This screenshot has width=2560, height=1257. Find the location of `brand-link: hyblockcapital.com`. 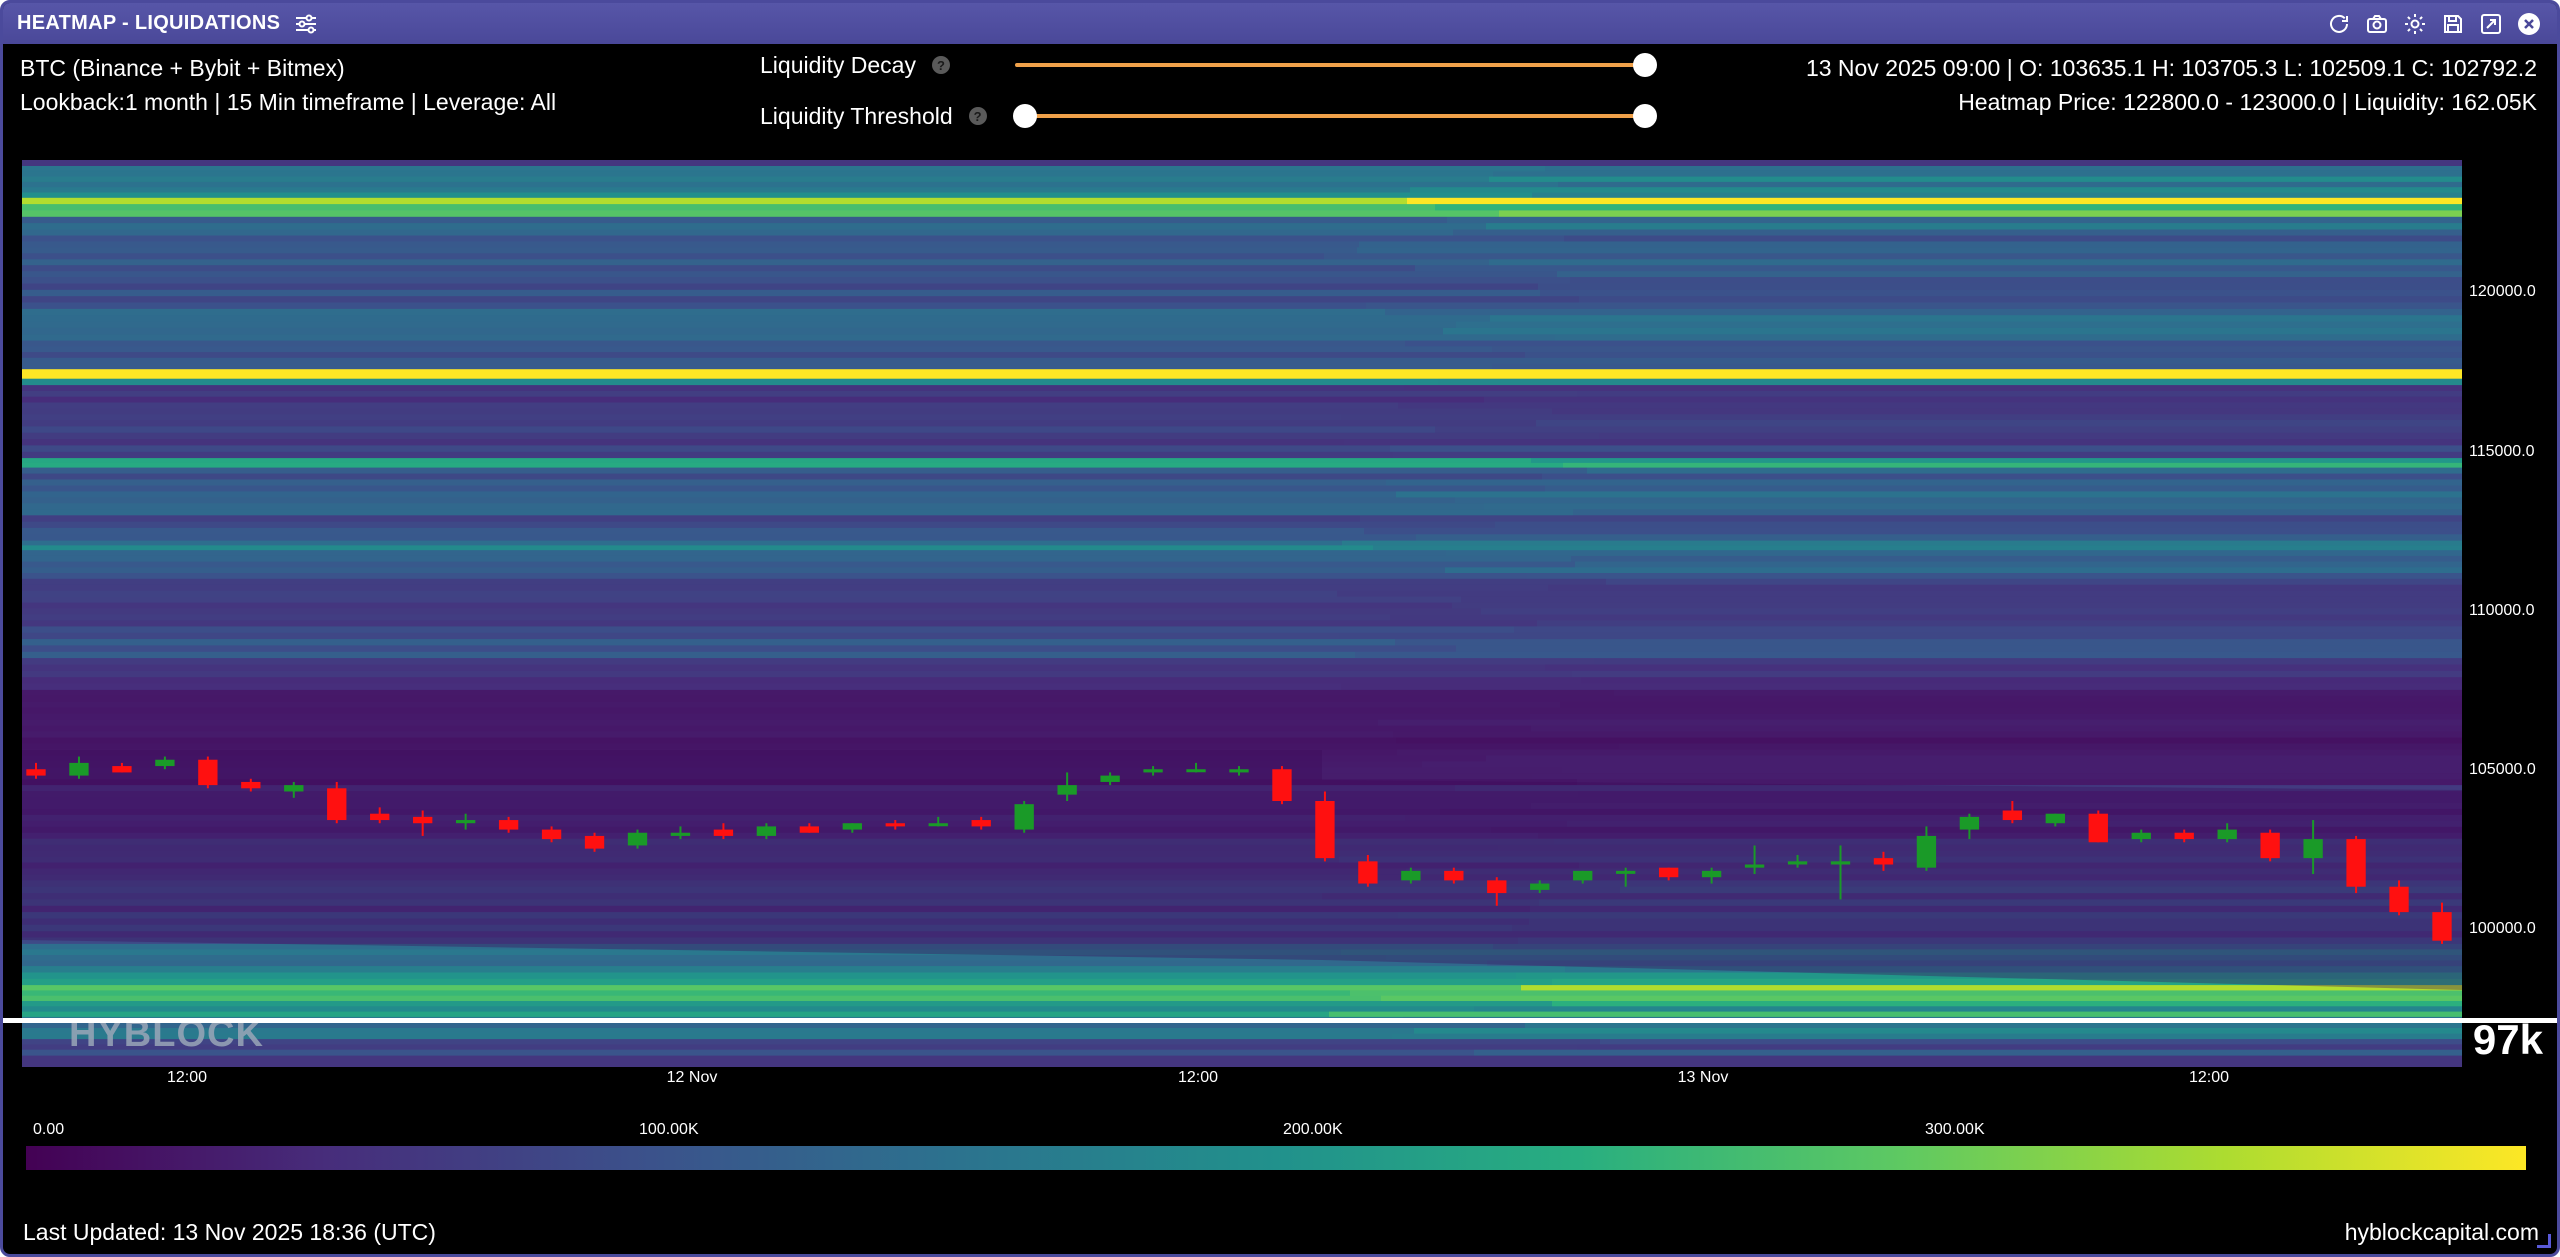

brand-link: hyblockcapital.com is located at coordinates (2441, 1232).